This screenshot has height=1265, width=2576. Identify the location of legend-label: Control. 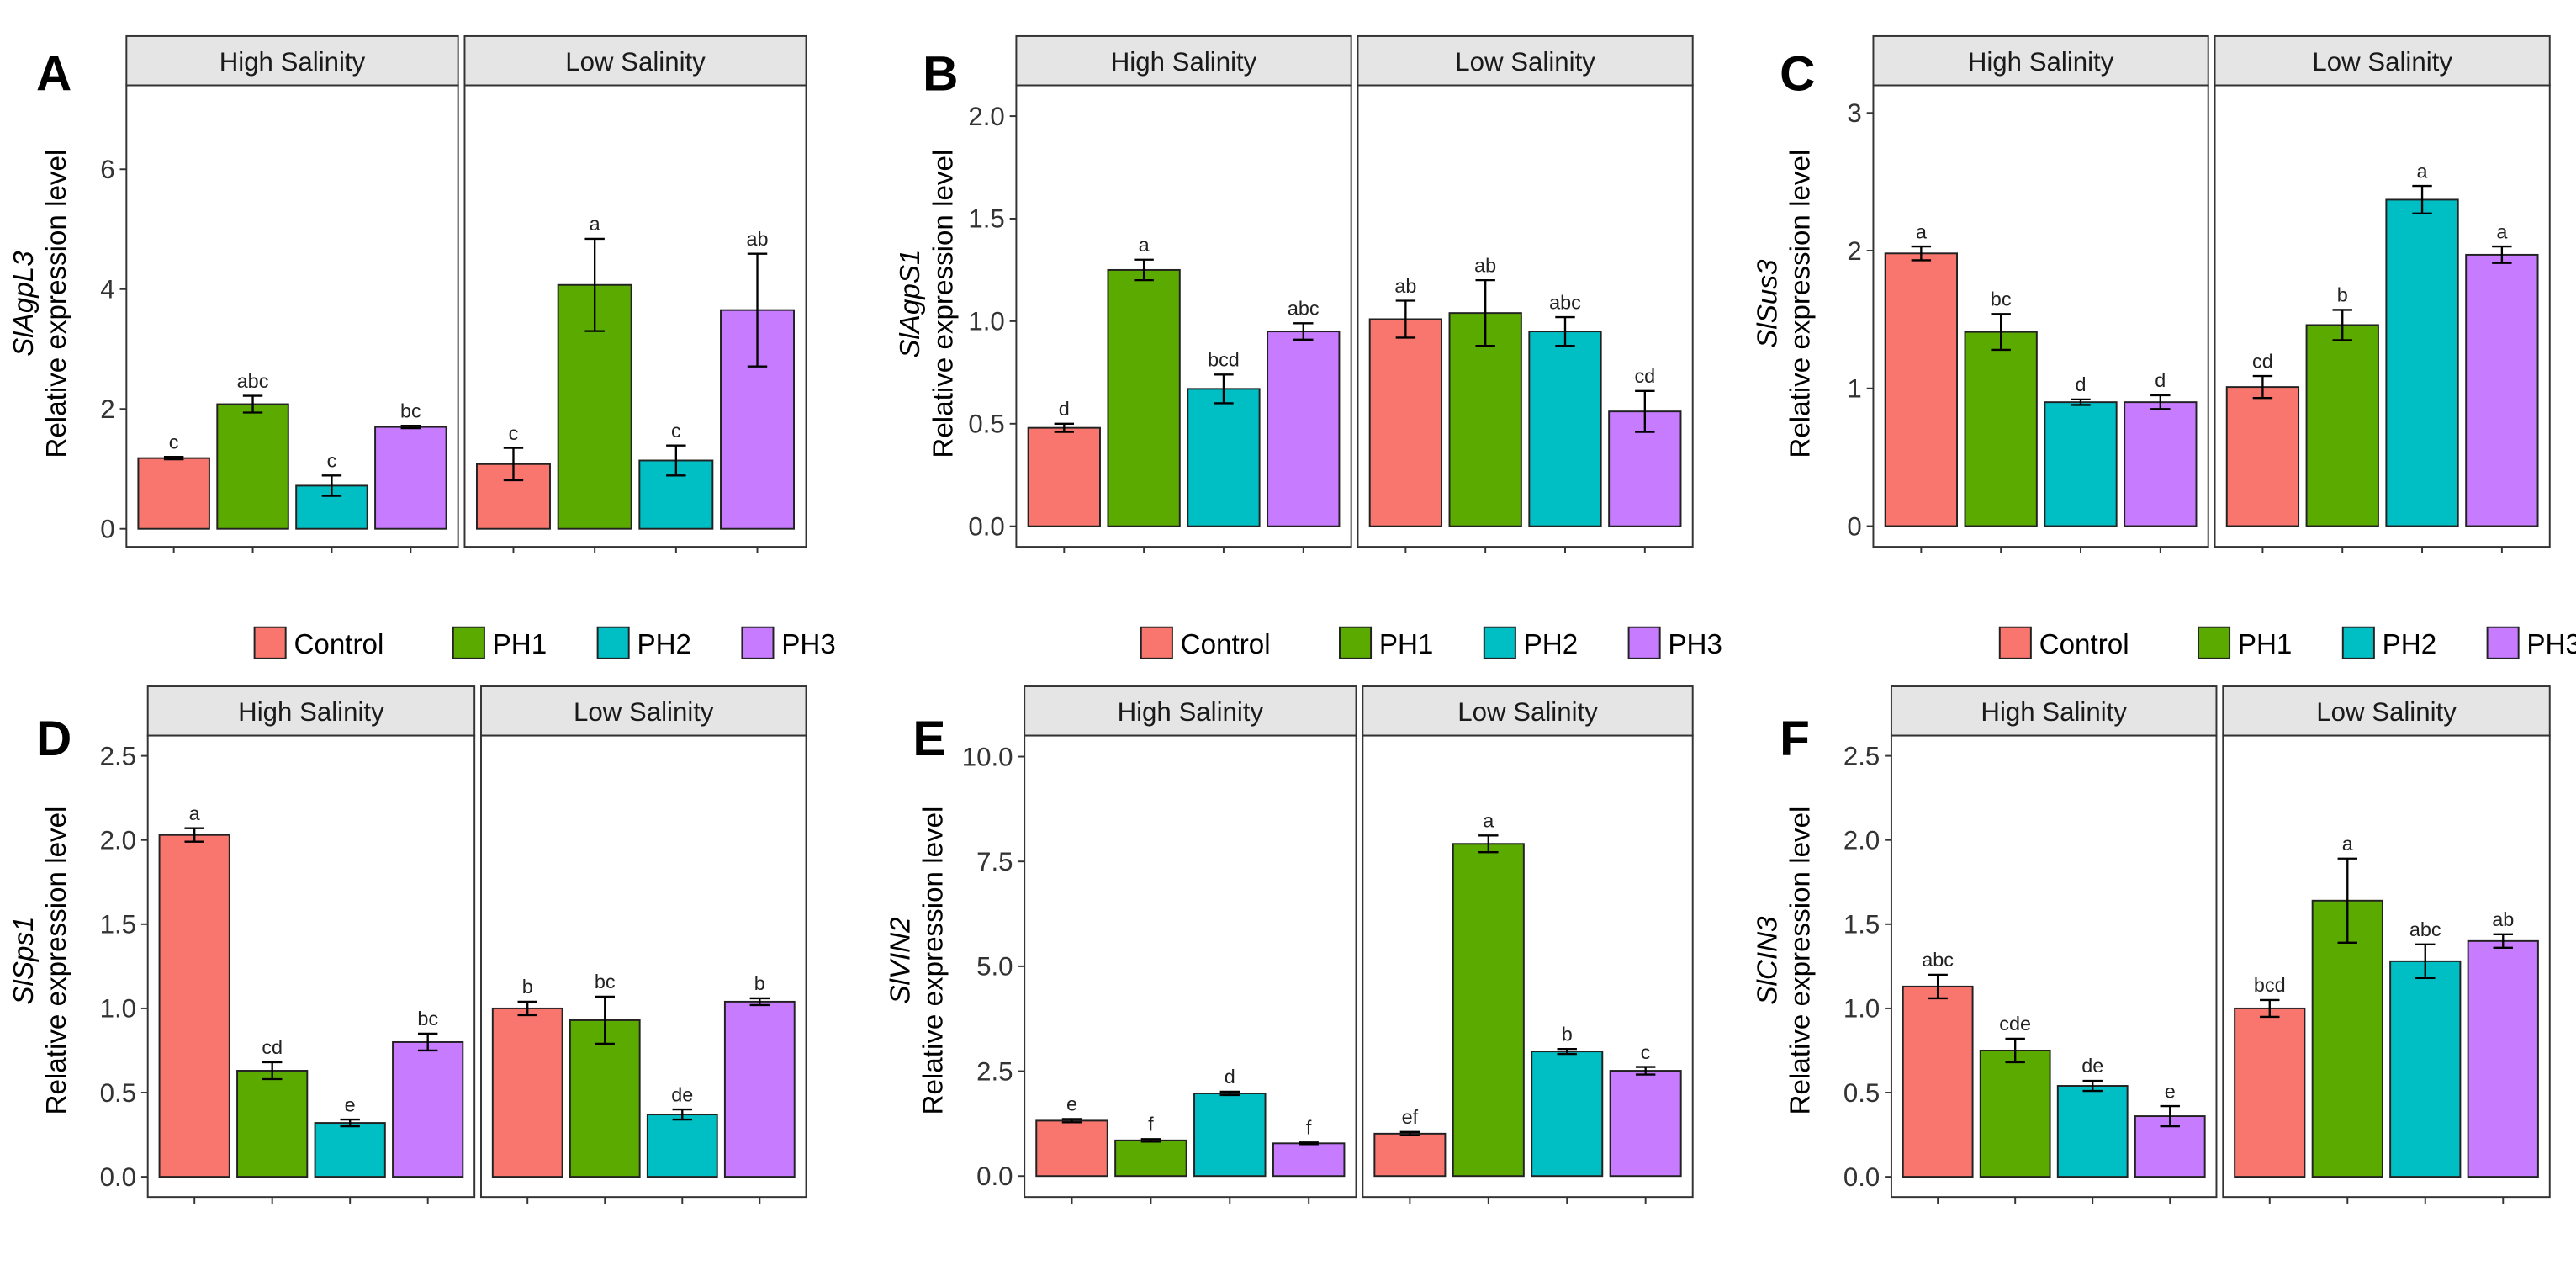
(1226, 644).